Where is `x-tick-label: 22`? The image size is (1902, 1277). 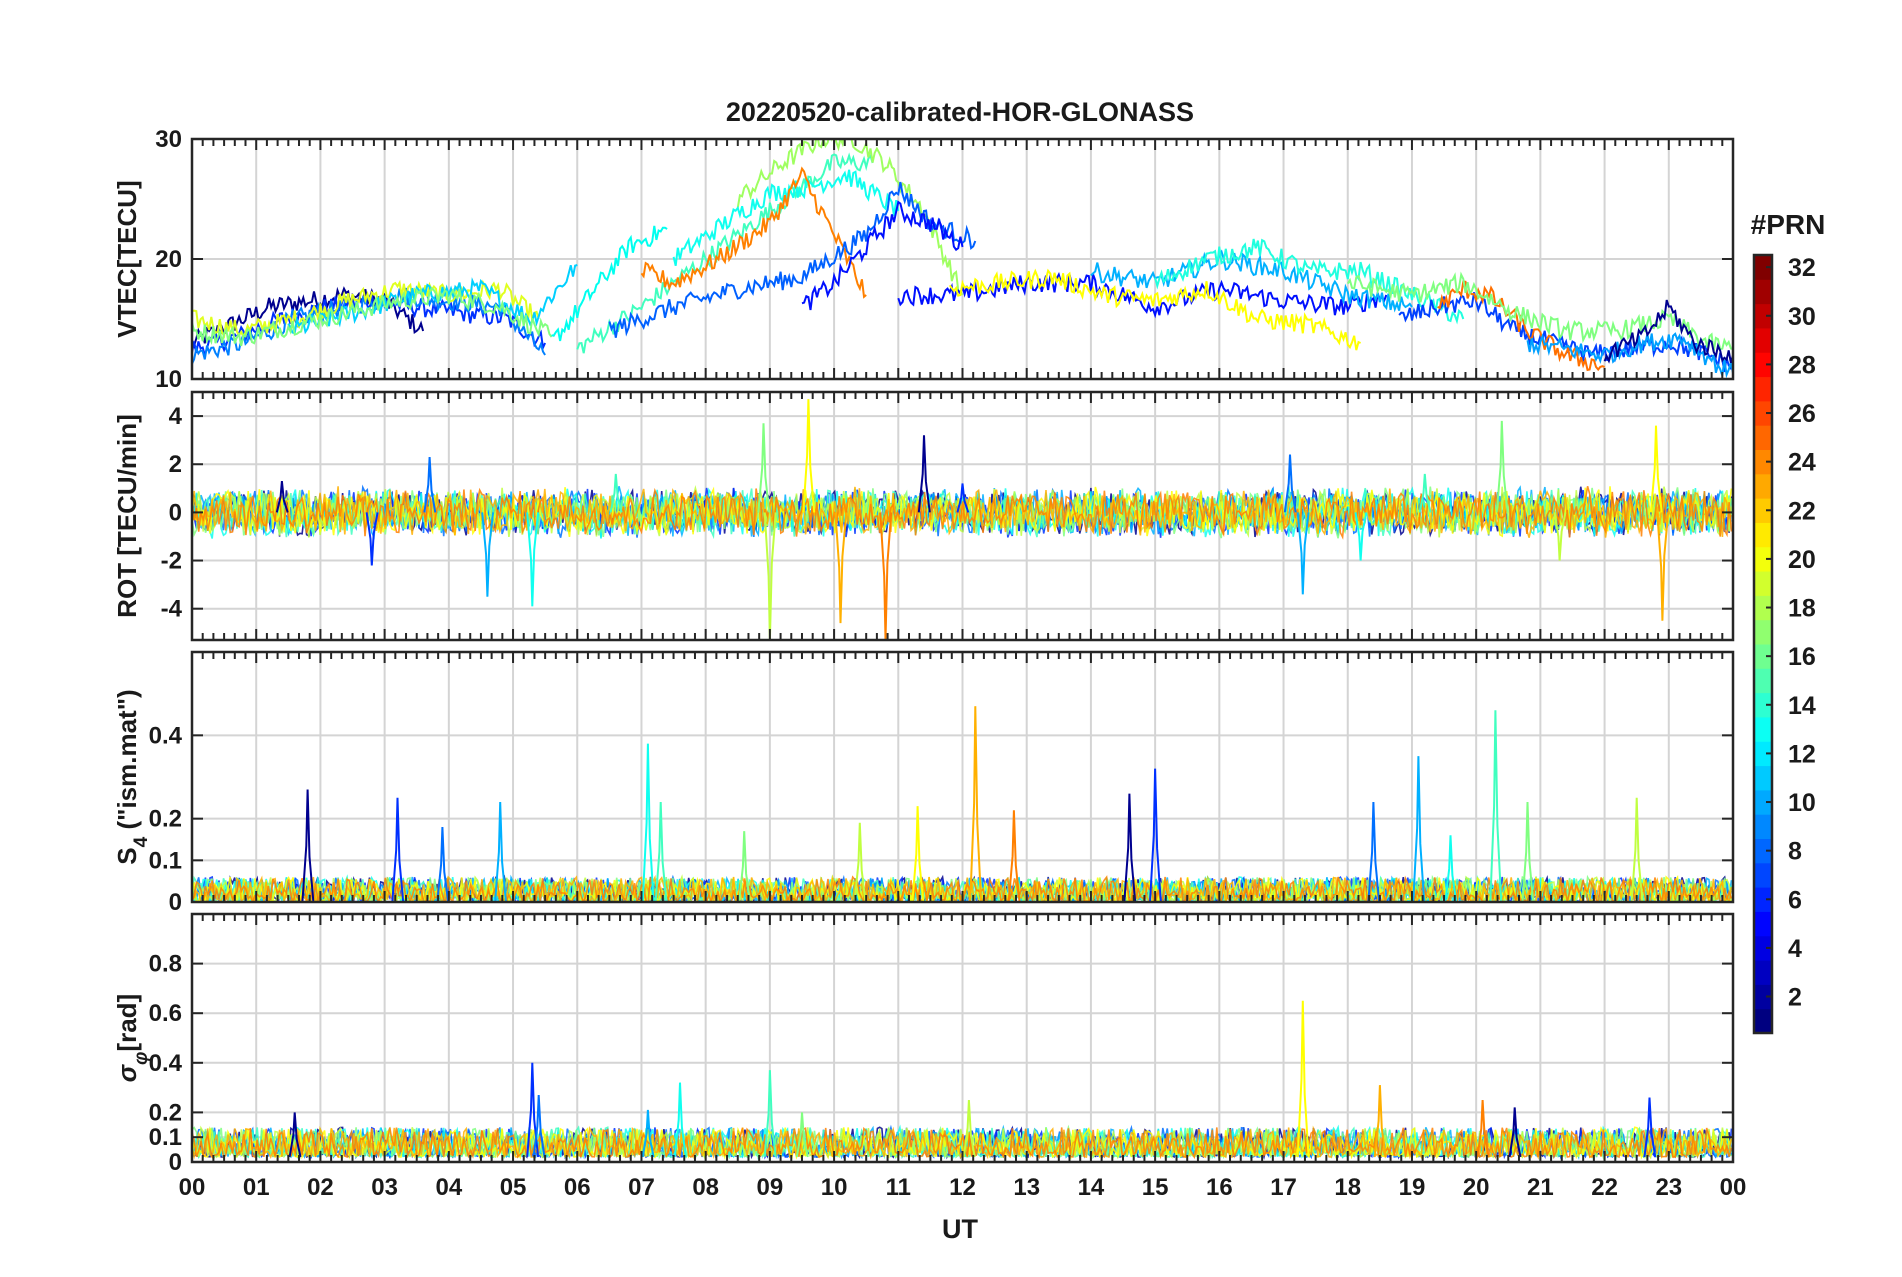 x-tick-label: 22 is located at coordinates (1604, 1187).